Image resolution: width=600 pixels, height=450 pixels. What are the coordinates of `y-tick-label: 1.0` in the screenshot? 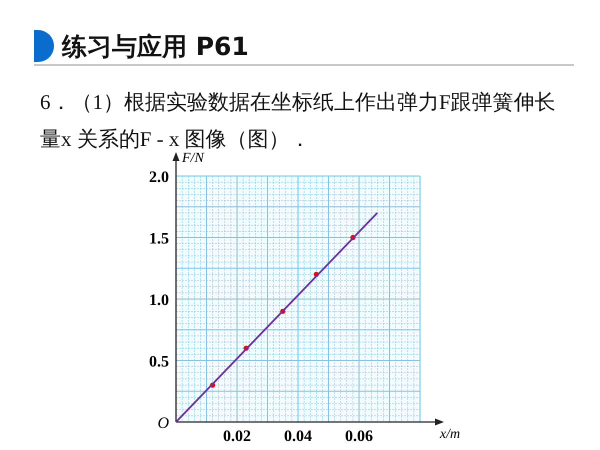 It's located at (159, 300).